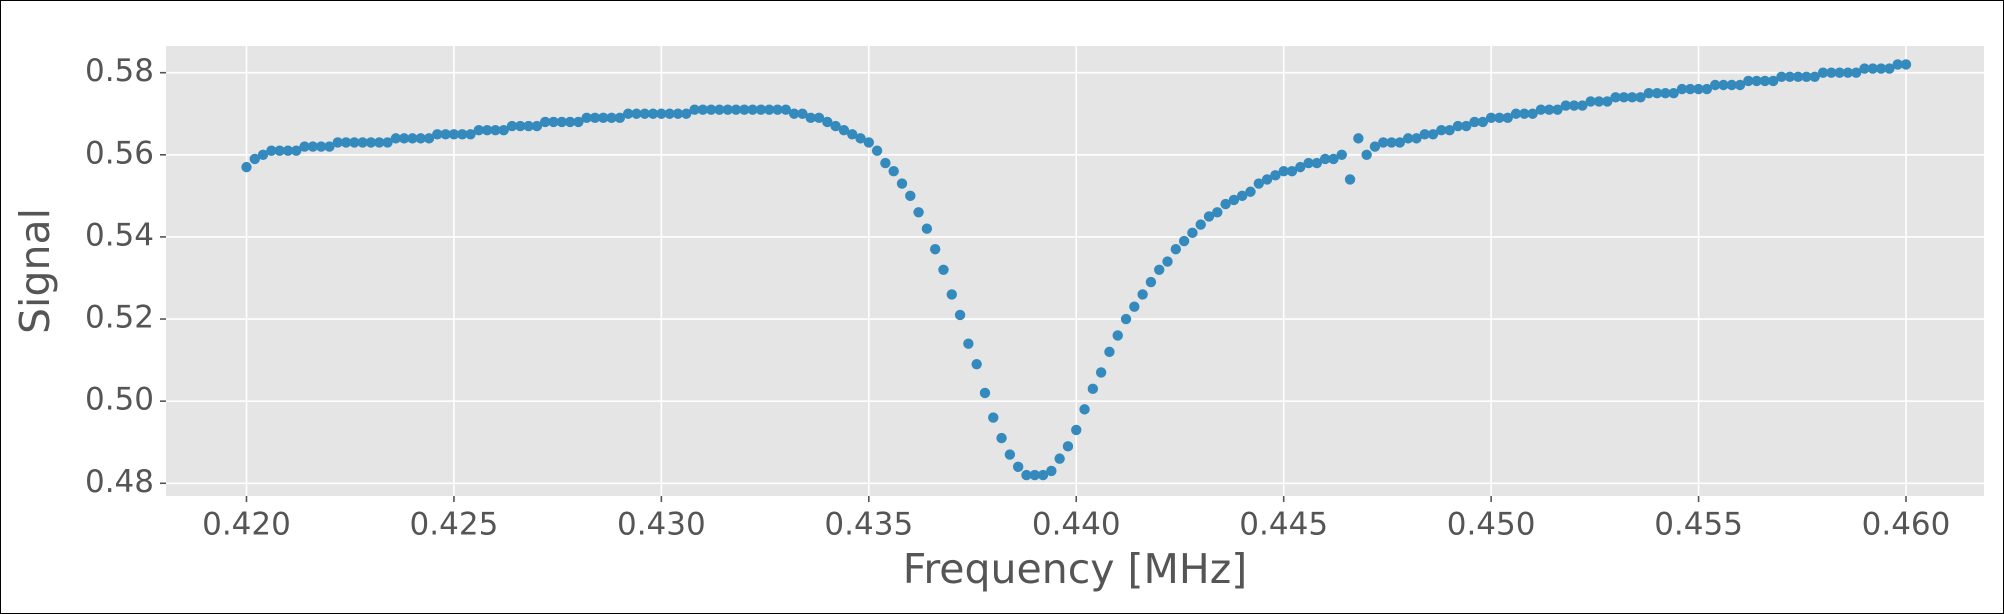 The height and width of the screenshot is (614, 2004). I want to click on y-tick-label: 0.48, so click(119, 482).